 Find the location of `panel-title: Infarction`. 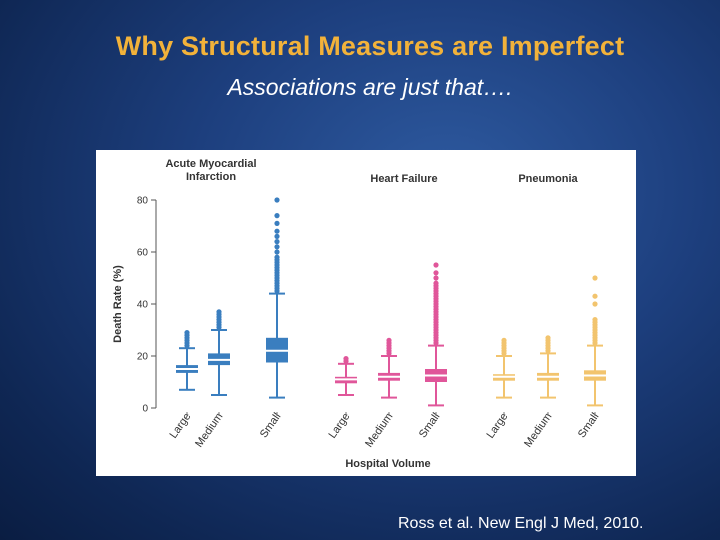

panel-title: Infarction is located at coordinates (211, 177).